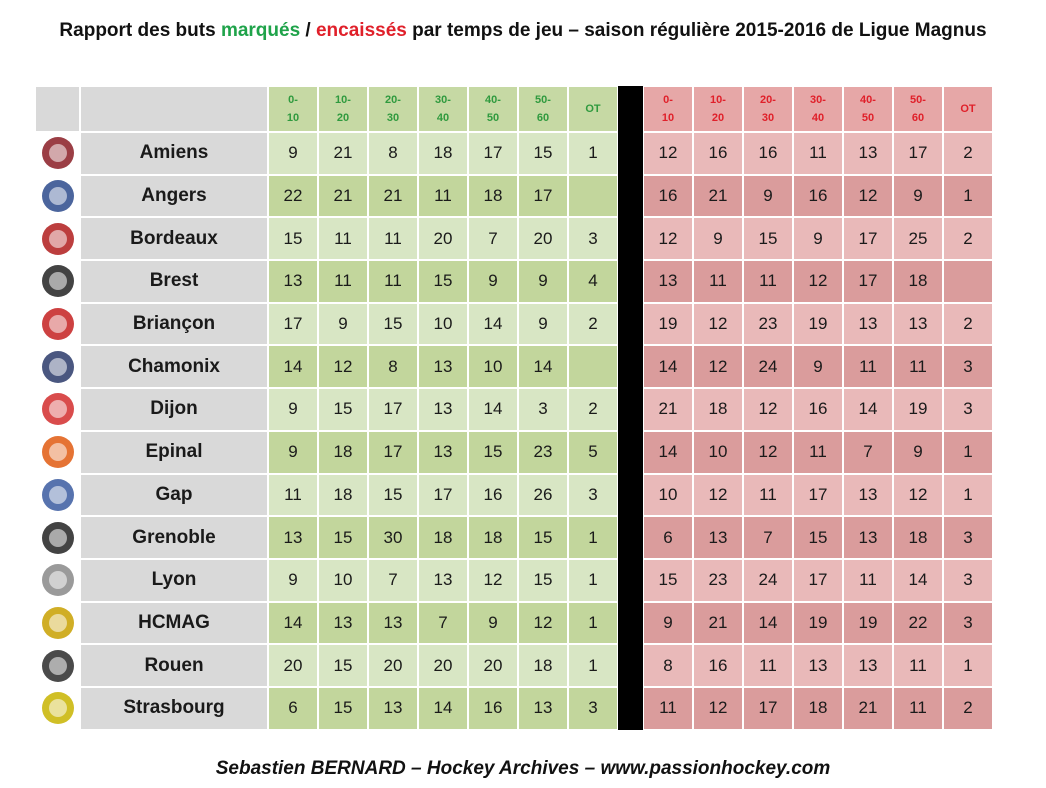  What do you see at coordinates (57, 623) in the screenshot?
I see `hcmag-logo-icon` at bounding box center [57, 623].